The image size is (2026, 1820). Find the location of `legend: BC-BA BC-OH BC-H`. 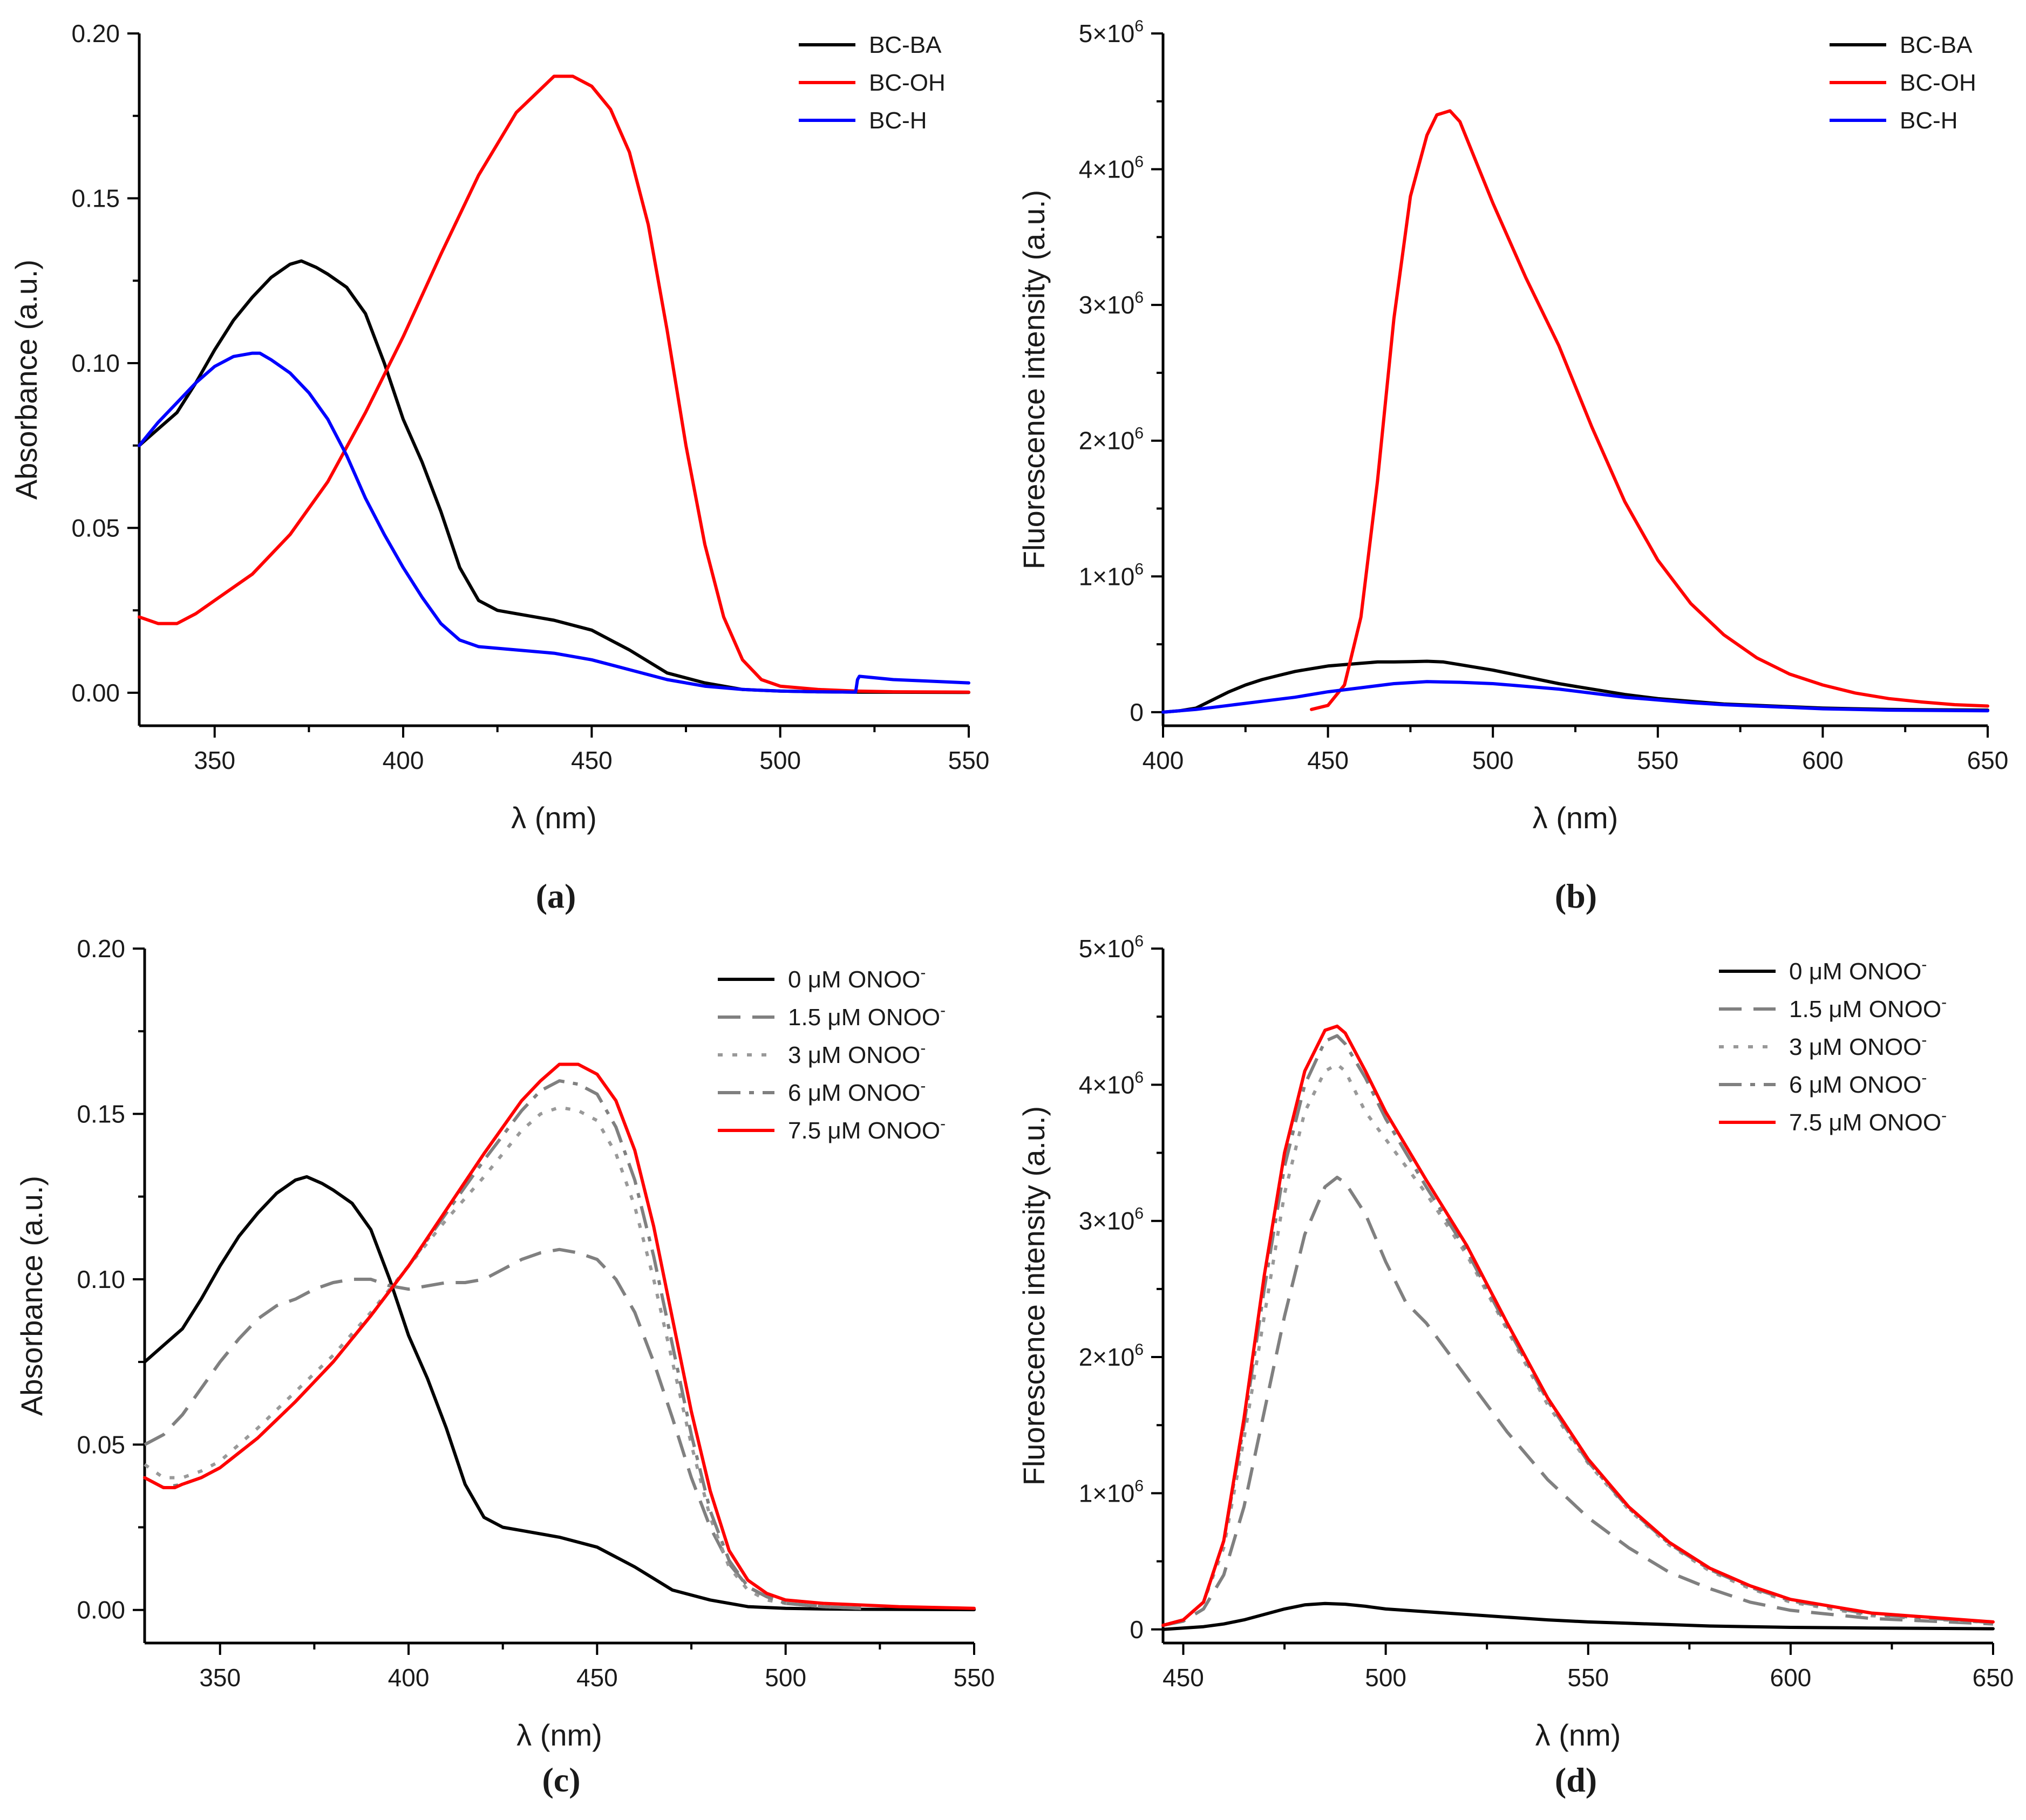

legend: BC-BA BC-OH BC-H is located at coordinates (872, 83).